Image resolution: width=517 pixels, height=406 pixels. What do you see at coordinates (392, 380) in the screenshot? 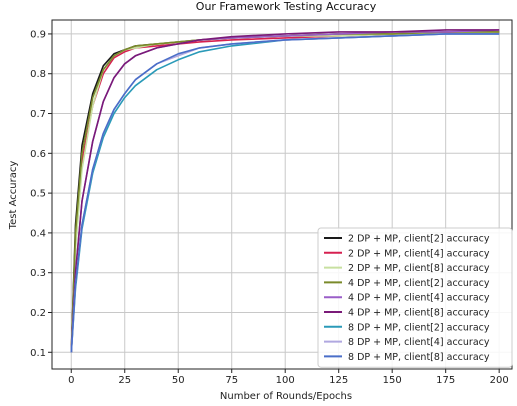
I see `x-tick-label: 150` at bounding box center [392, 380].